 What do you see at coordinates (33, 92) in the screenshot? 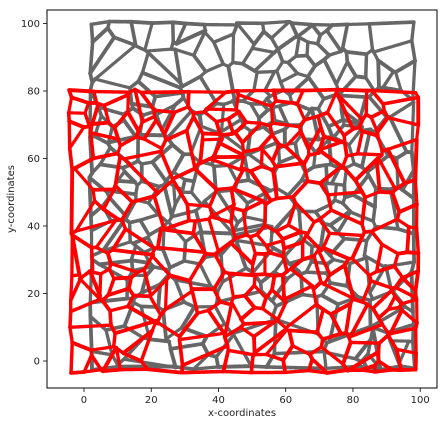
I see `y-tick-label: 80` at bounding box center [33, 92].